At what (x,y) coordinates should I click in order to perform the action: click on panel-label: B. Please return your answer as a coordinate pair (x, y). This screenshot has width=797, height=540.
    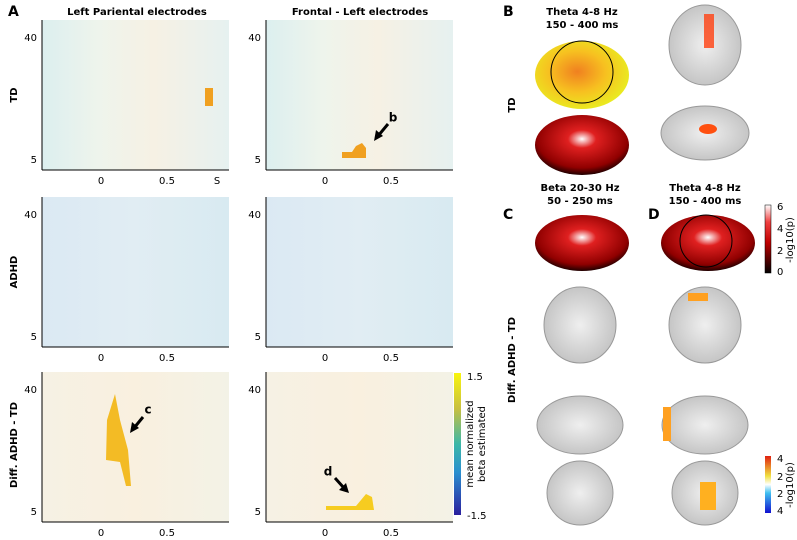
    Looking at the image, I should click on (508, 12).